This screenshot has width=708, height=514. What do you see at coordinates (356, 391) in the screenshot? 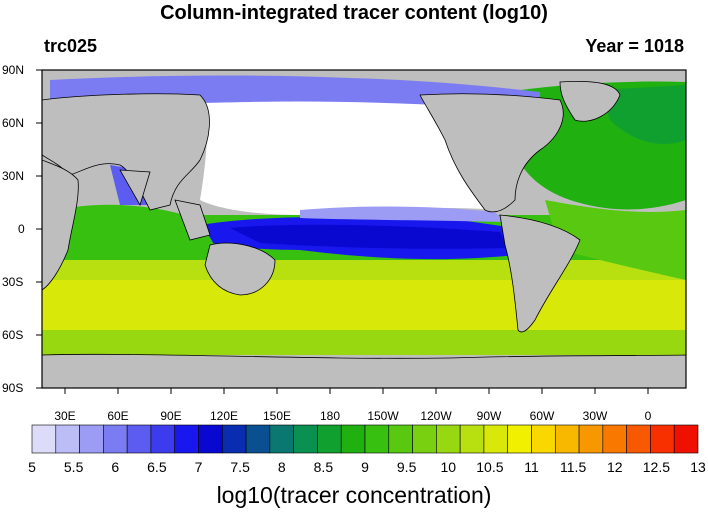
I see `lon-ticks` at bounding box center [356, 391].